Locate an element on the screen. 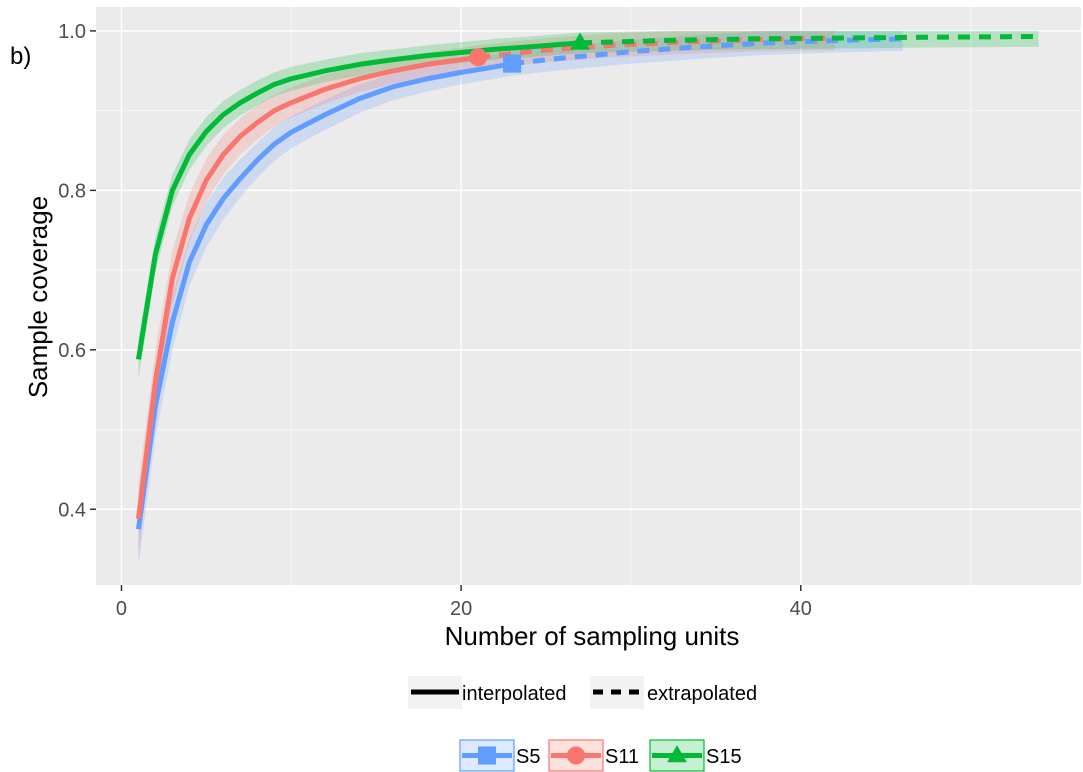  legend-label-extrapolated: extrapolated is located at coordinates (702, 694).